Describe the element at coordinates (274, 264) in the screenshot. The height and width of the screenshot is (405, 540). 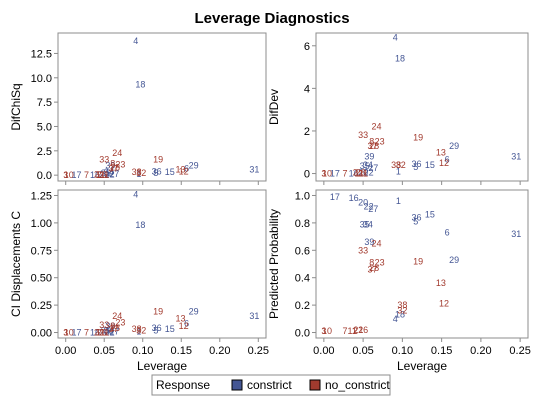
I see `y-axis-label: Predicted Probability` at that location.